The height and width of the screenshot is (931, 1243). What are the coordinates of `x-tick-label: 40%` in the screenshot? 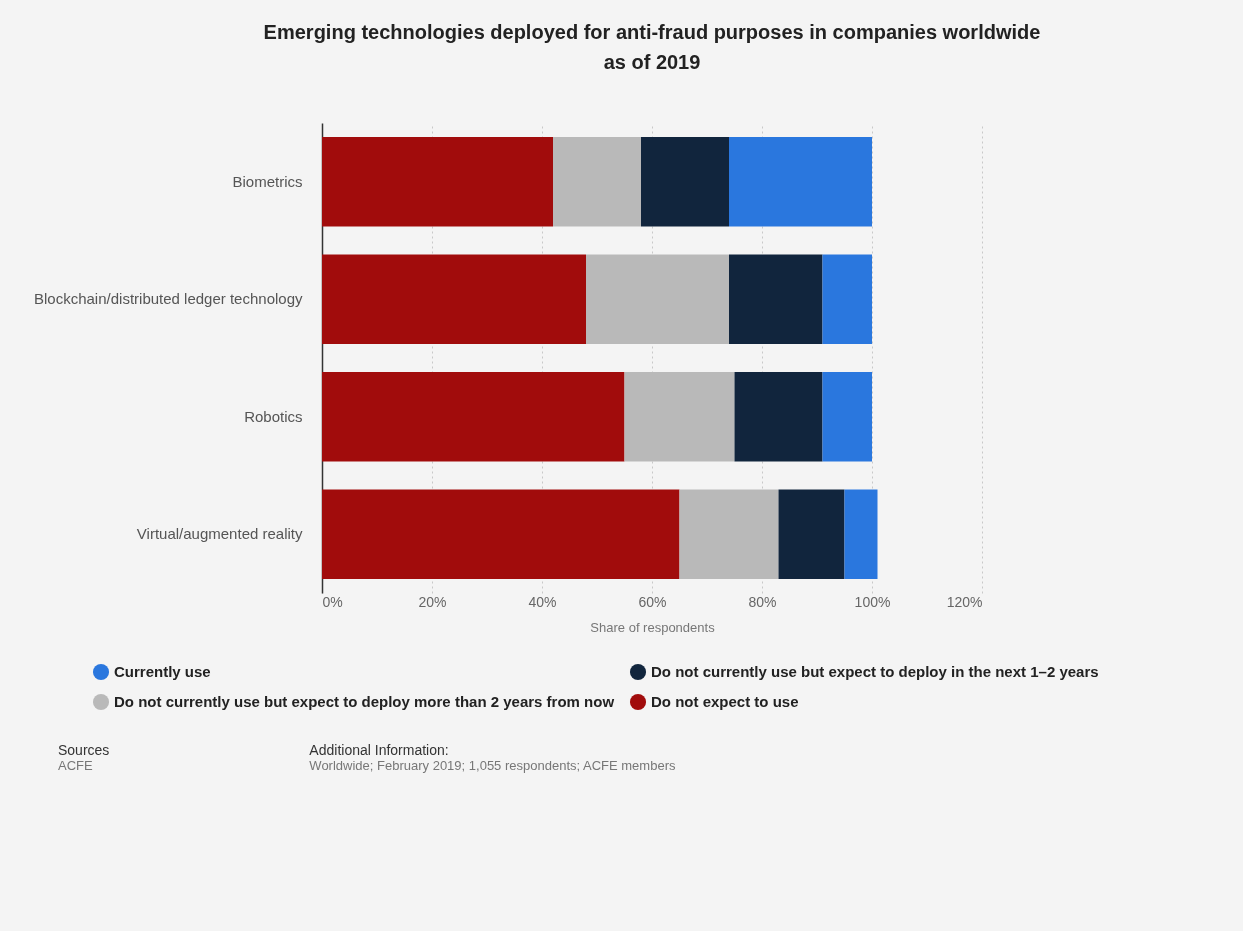 It's located at (542, 601).